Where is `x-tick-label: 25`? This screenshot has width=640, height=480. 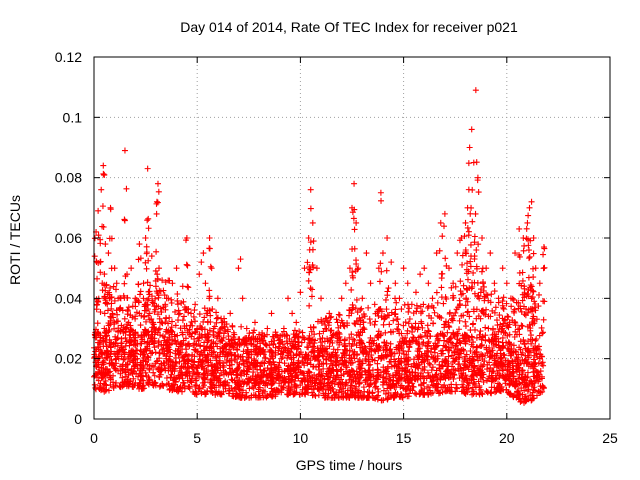 x-tick-label: 25 is located at coordinates (610, 438).